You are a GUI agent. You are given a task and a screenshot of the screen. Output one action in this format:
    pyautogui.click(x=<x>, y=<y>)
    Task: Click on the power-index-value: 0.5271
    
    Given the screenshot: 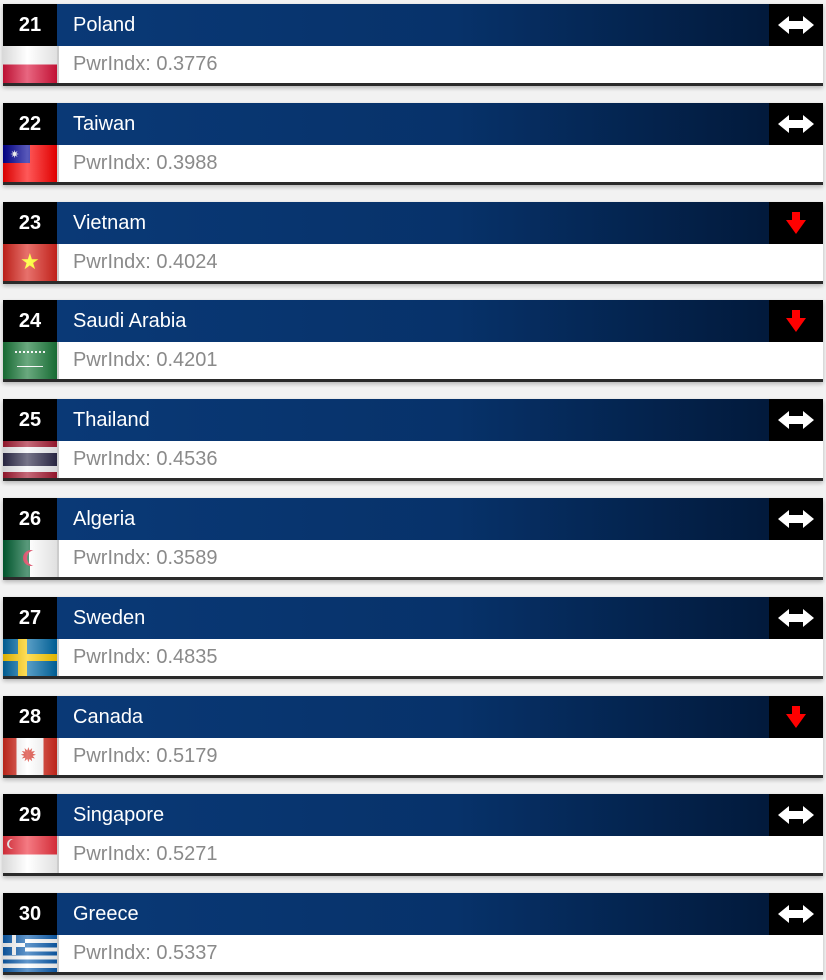 What is the action you would take?
    pyautogui.click(x=187, y=854)
    